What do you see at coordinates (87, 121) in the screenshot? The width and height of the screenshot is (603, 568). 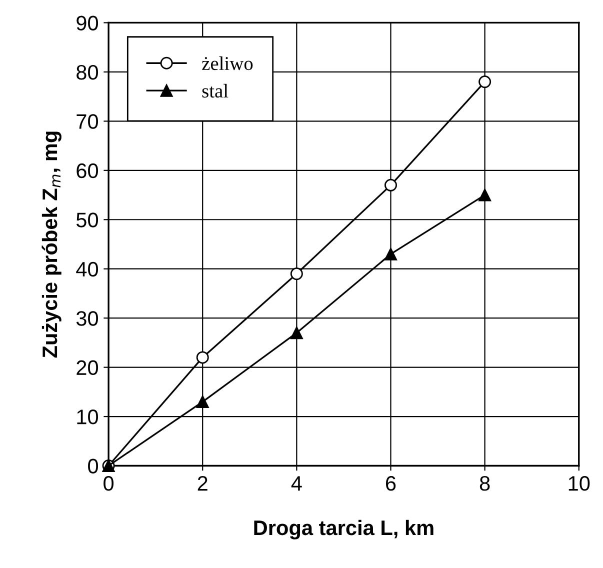 I see `y-tick-label: 70` at bounding box center [87, 121].